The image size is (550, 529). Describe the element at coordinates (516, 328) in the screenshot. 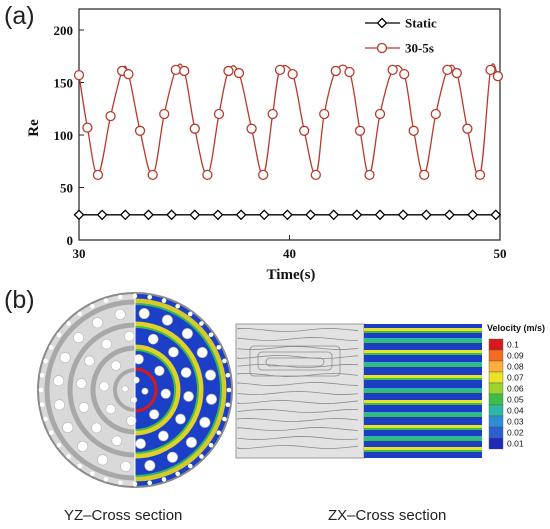

I see `velocity-legend-title: Velocity (m/s)` at that location.